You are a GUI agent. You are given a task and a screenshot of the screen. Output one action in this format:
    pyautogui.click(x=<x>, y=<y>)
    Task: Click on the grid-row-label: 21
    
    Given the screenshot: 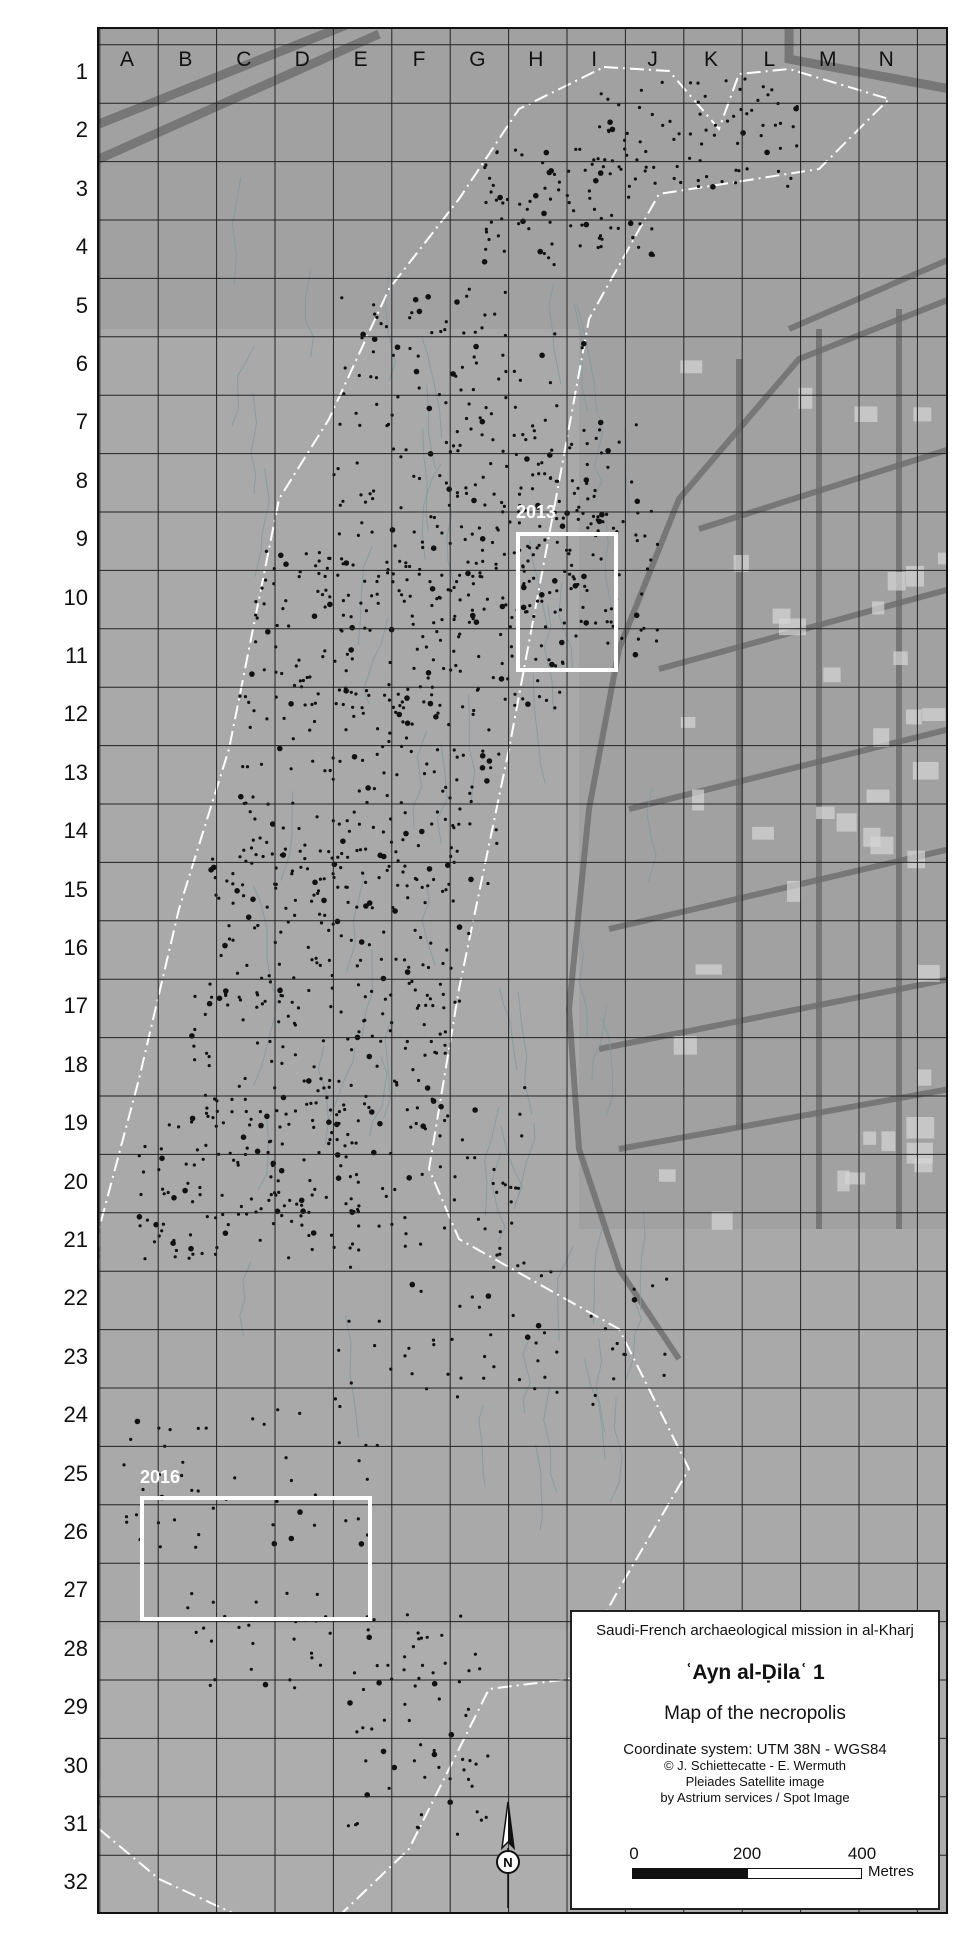 What is the action you would take?
    pyautogui.click(x=75, y=1239)
    